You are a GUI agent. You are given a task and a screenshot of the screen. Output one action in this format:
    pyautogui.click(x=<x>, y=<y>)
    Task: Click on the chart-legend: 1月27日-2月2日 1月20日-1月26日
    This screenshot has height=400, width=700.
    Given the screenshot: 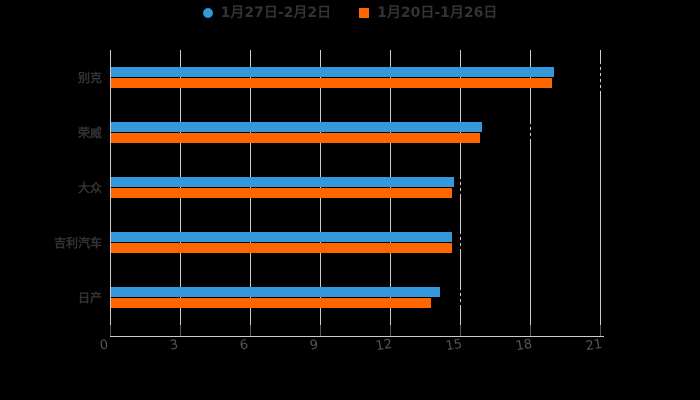 What is the action you would take?
    pyautogui.click(x=350, y=13)
    